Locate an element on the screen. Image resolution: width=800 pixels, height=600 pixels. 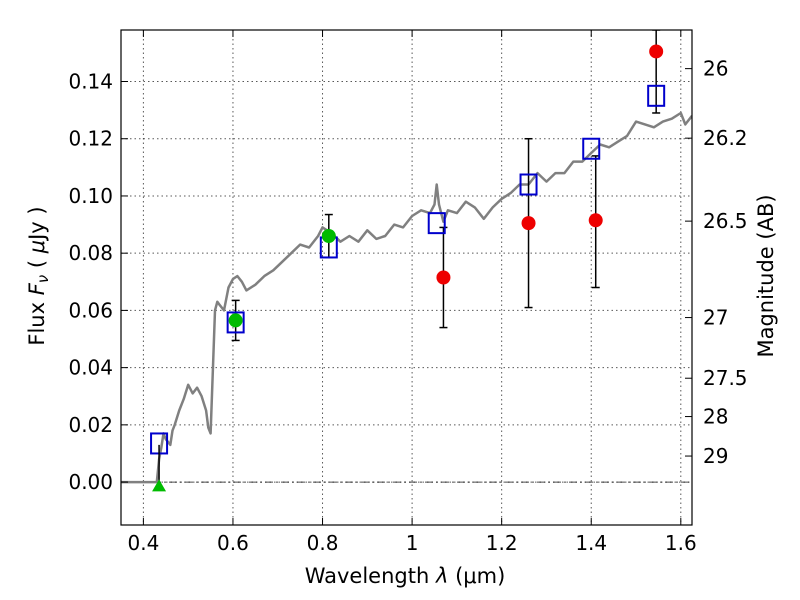
y-tick-label: 0.02 is located at coordinates (90, 425).